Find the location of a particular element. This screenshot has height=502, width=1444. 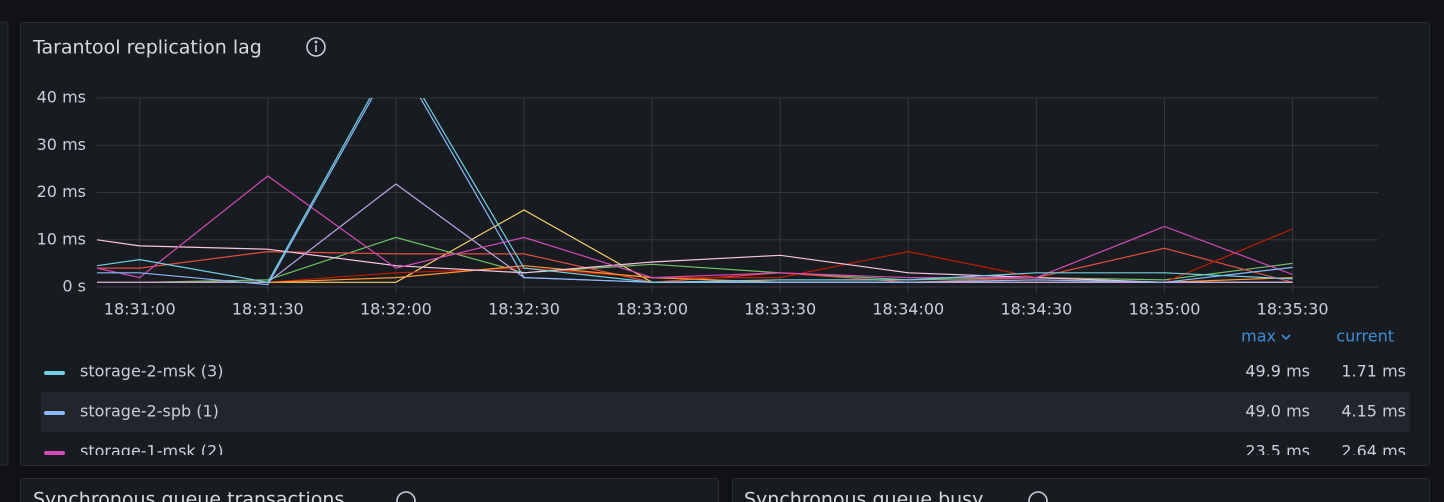

legend-value: 49.0 ms is located at coordinates (1277, 411).